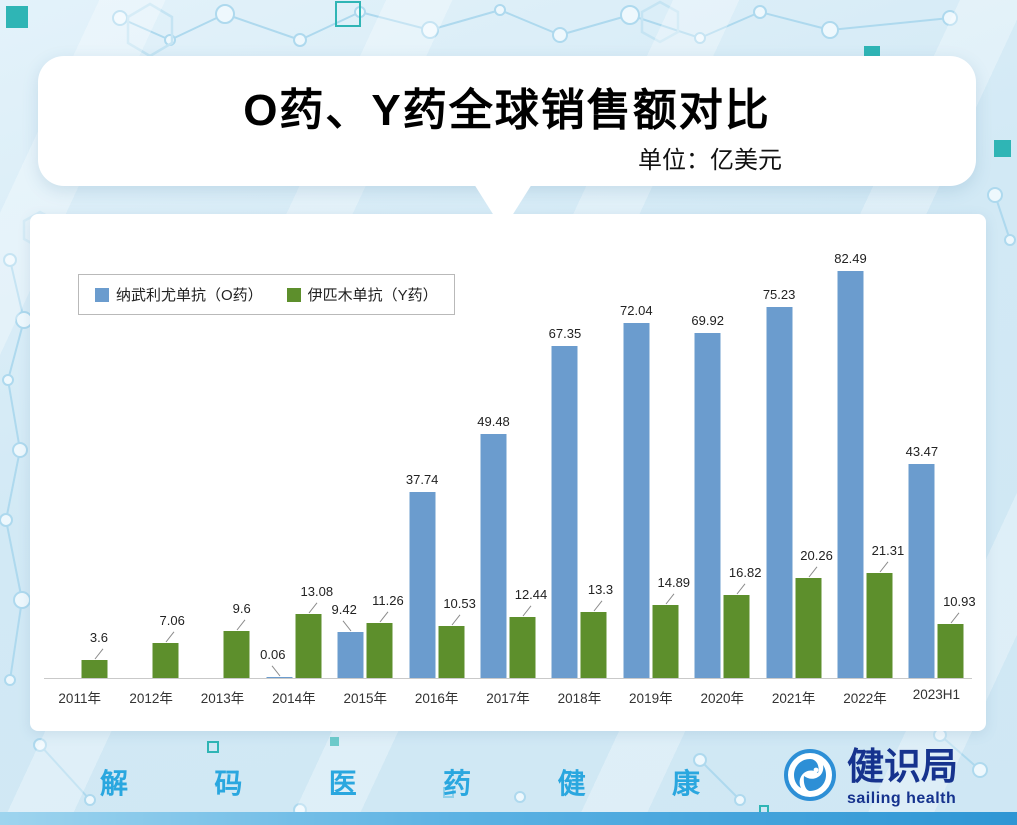 The height and width of the screenshot is (825, 1017). What do you see at coordinates (266, 294) in the screenshot?
I see `chart-legend: 纳武利尤单抗（O药） 伊匹木单抗（Y药）` at bounding box center [266, 294].